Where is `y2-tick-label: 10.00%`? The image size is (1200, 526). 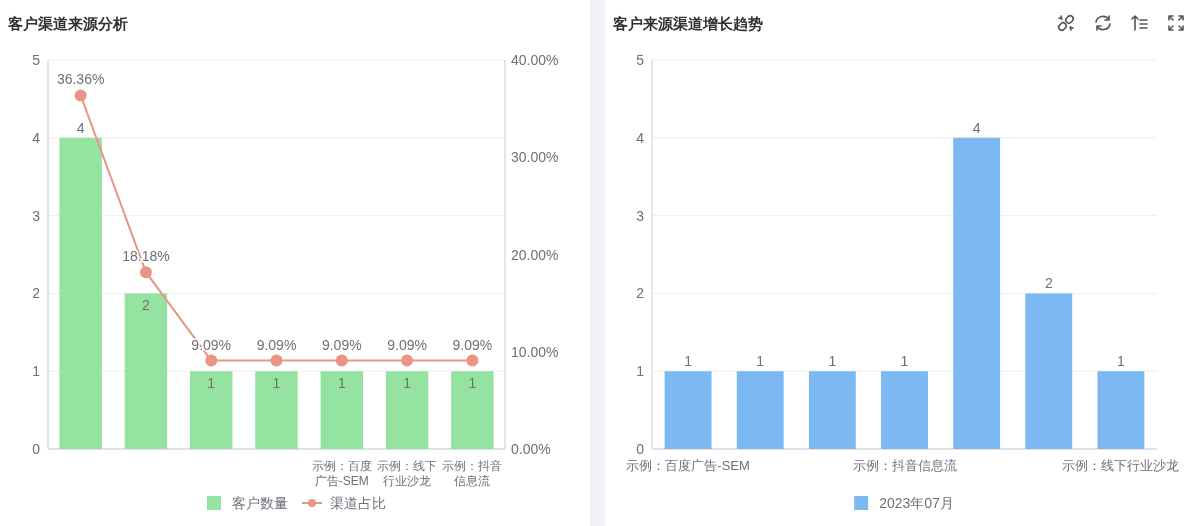
y2-tick-label: 10.00% is located at coordinates (535, 351).